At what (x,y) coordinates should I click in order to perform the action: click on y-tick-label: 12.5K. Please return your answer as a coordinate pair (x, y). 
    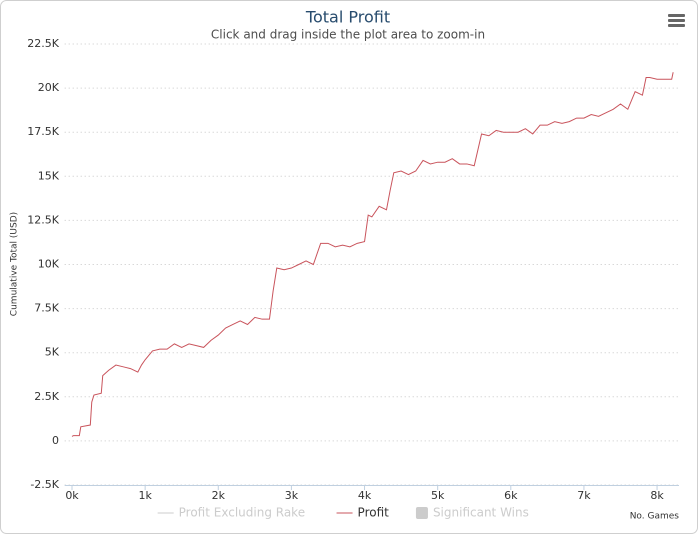
    Looking at the image, I should click on (43, 219).